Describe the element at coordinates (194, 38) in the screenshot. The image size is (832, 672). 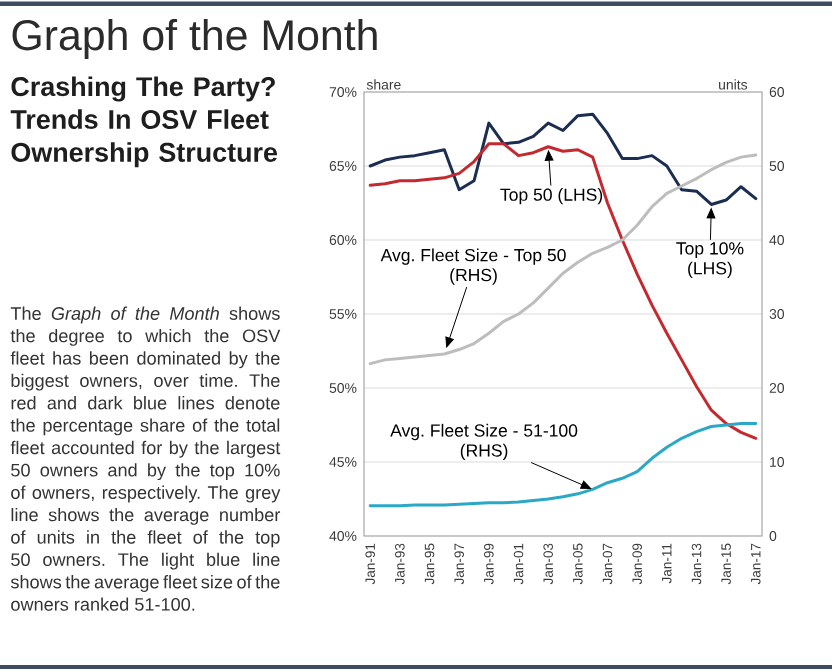
I see `chart-title: Graph of the Month` at that location.